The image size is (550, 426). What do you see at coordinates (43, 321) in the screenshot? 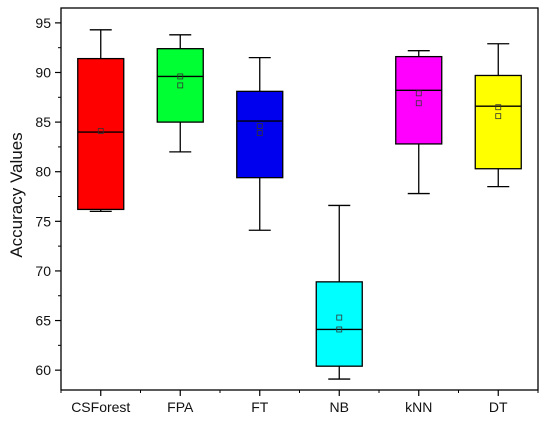
I see `y-tick-label: 65` at bounding box center [43, 321].